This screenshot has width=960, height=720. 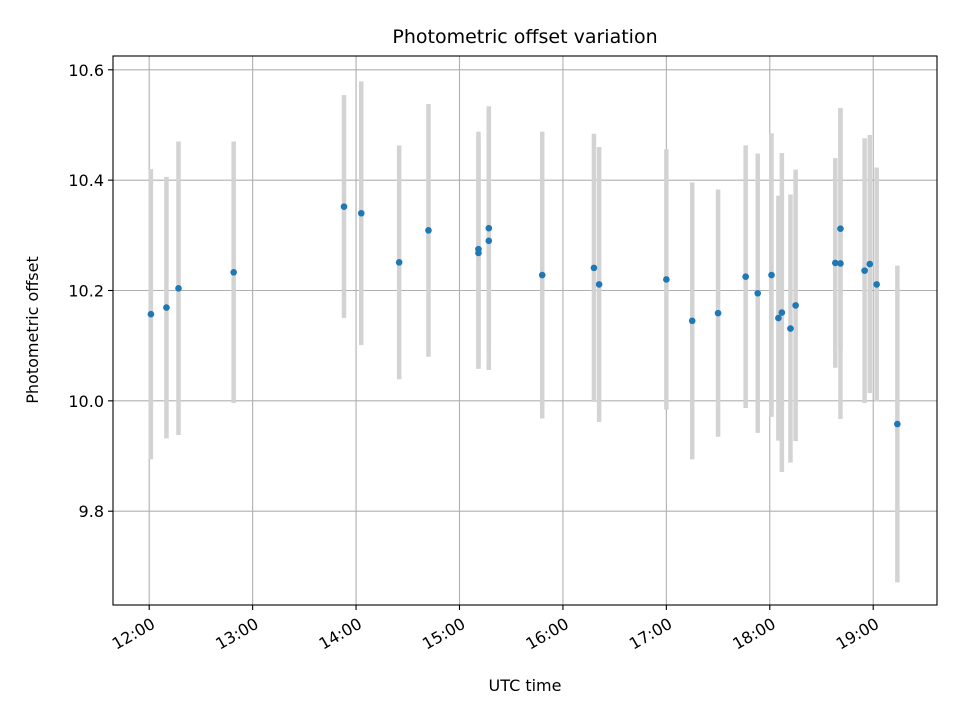 What do you see at coordinates (525, 685) in the screenshot?
I see `x-axis-label: UTC time` at bounding box center [525, 685].